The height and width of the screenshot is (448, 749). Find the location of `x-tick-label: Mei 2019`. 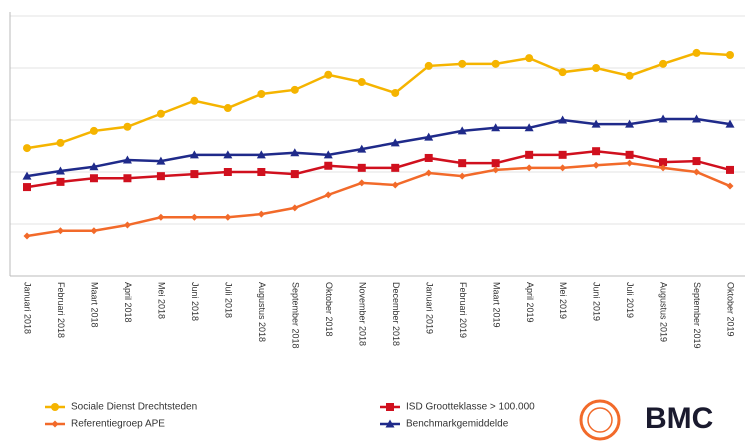

x-tick-label: Mei 2019 is located at coordinates (563, 300).